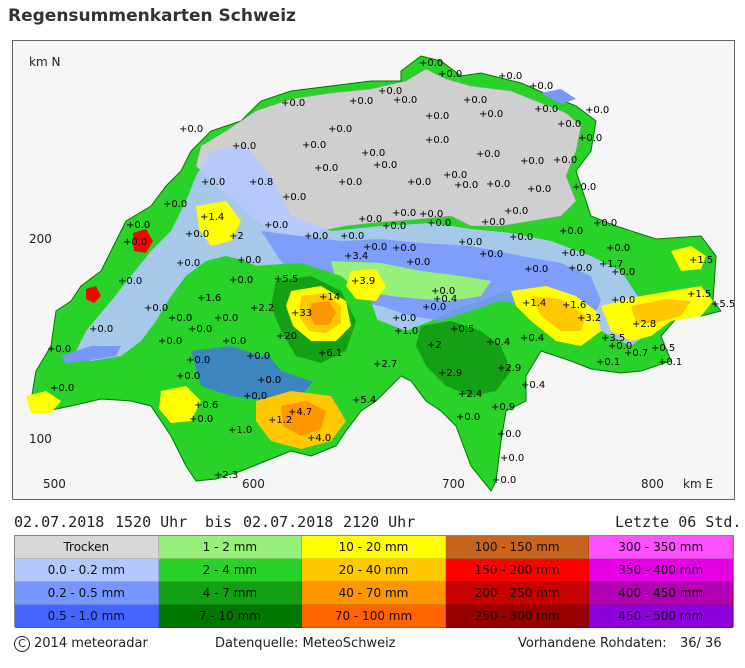  What do you see at coordinates (45, 62) in the screenshot?
I see `axis-y-unit: km N` at bounding box center [45, 62].